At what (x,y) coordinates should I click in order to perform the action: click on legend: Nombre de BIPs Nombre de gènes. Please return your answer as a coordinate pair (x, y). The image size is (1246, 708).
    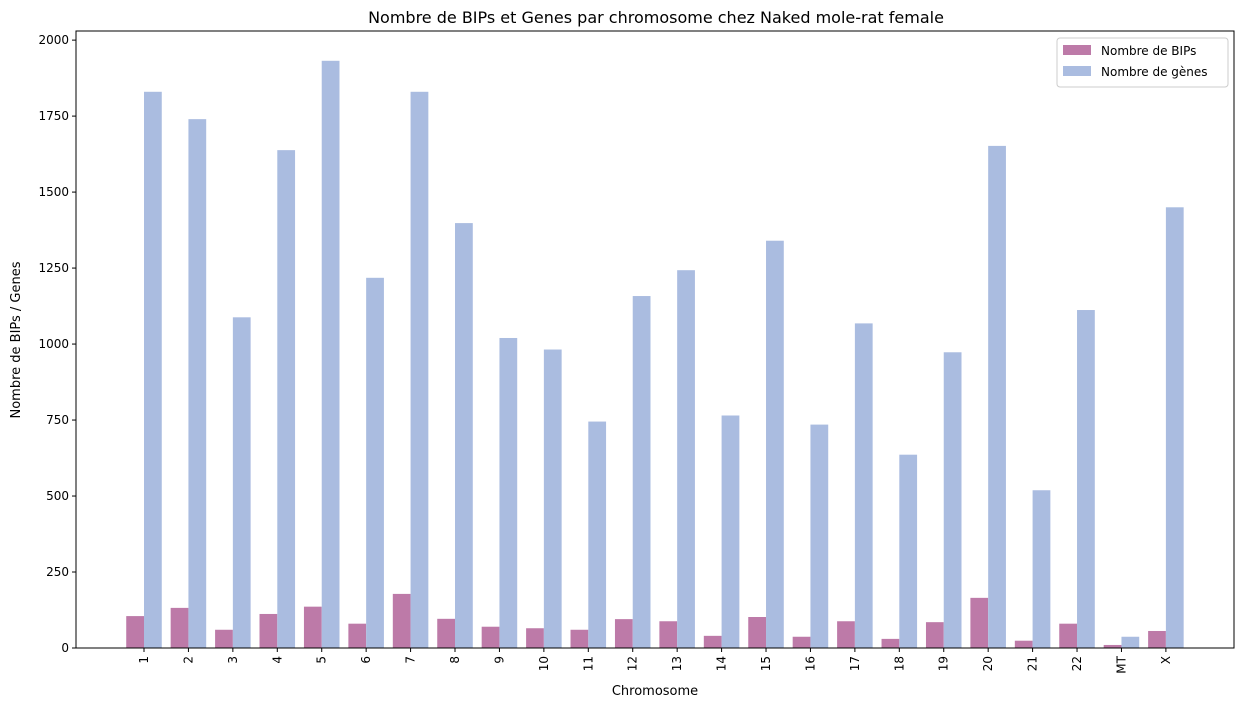
    Looking at the image, I should click on (1142, 62).